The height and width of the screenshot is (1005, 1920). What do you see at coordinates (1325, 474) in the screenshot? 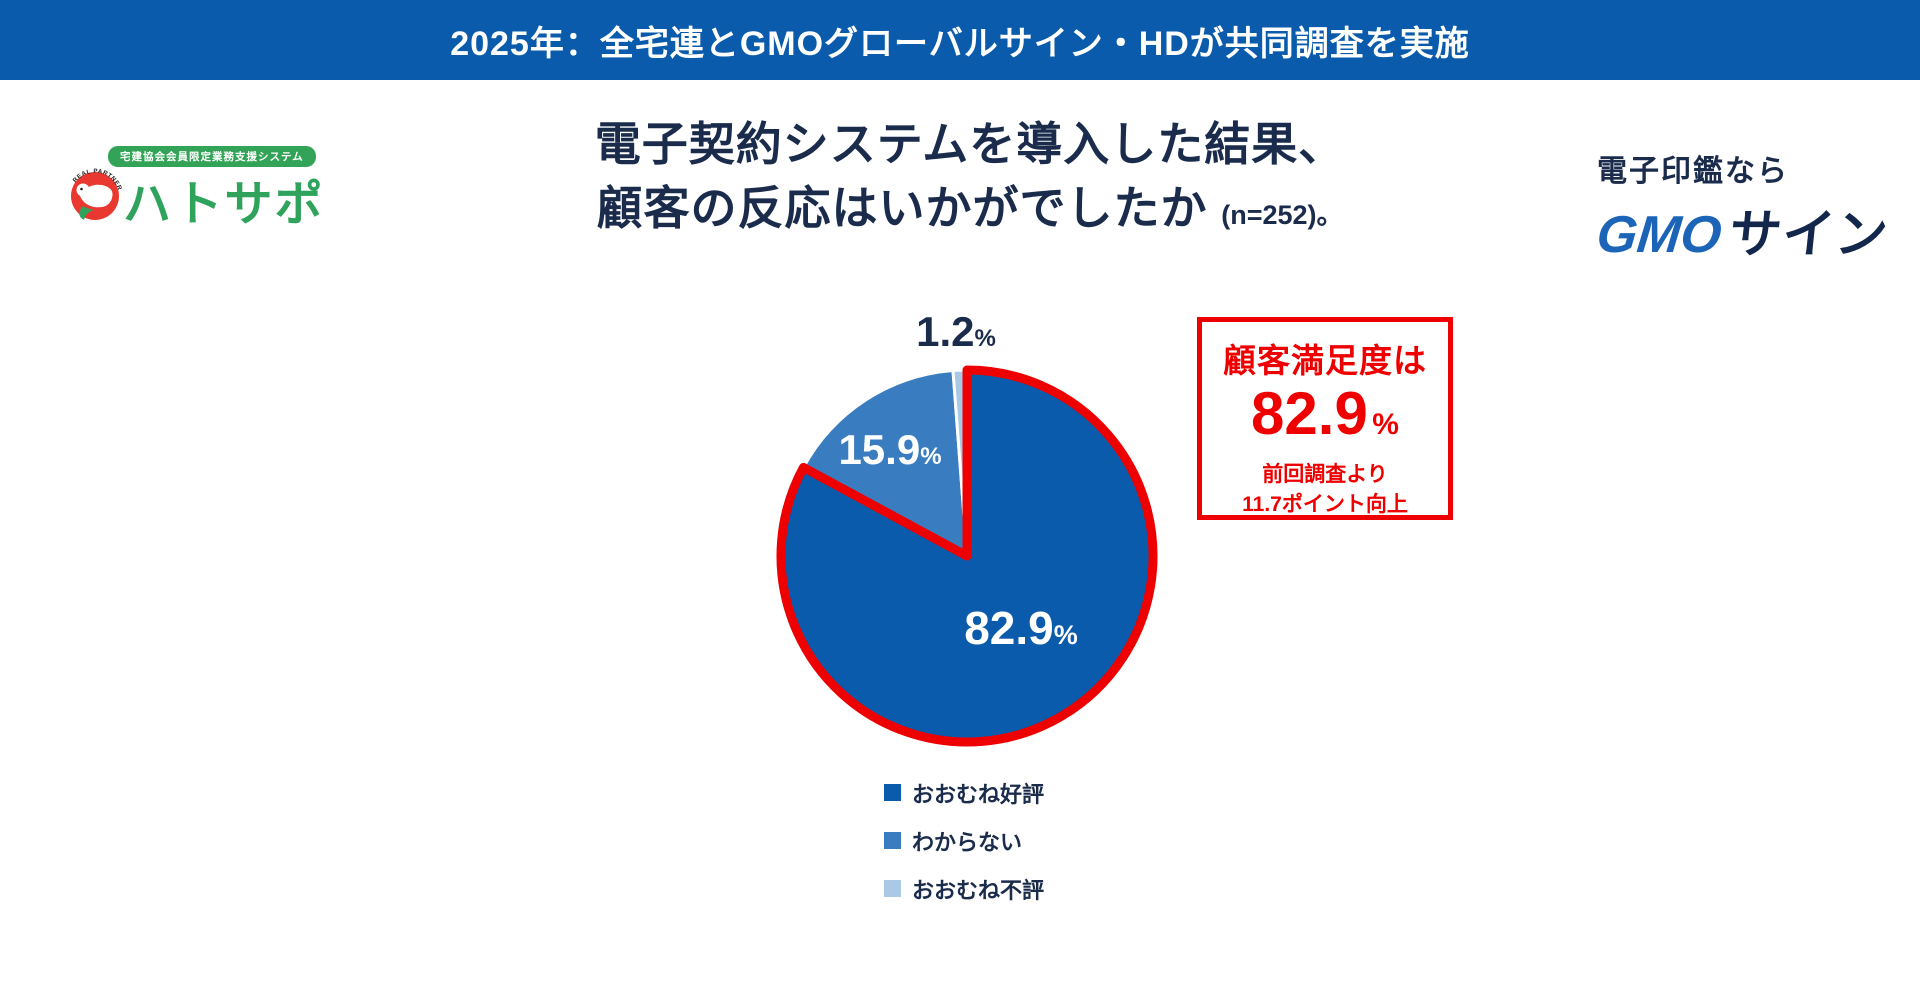
I see `callout-note1: 前回調査より` at bounding box center [1325, 474].